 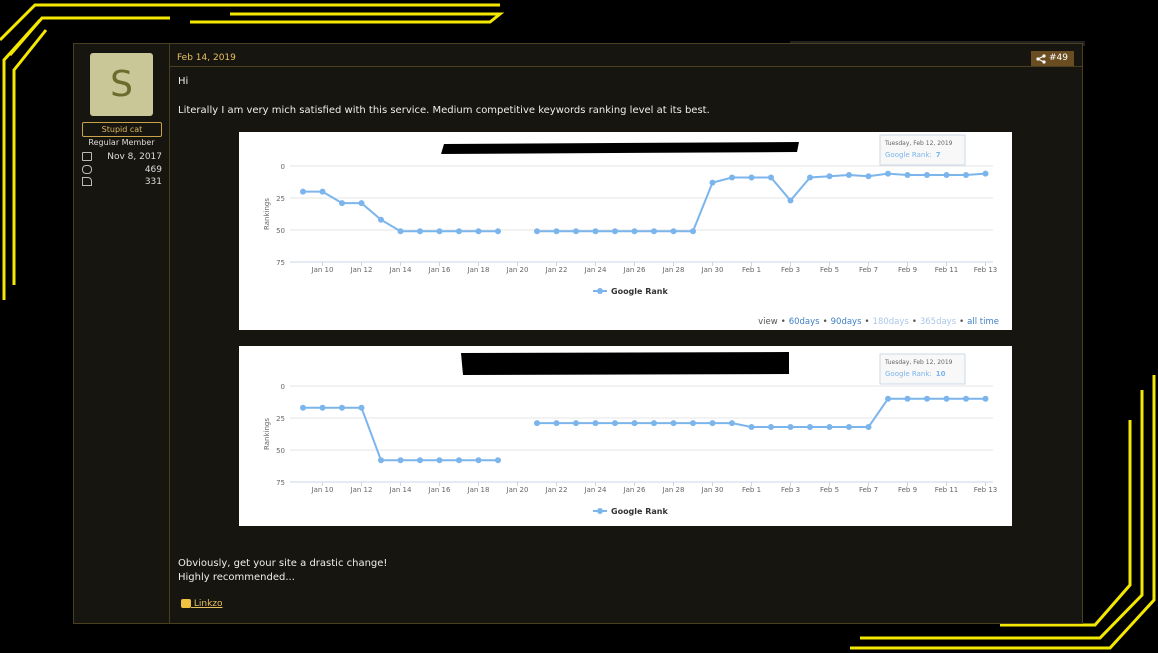 What do you see at coordinates (634, 270) in the screenshot?
I see `x-tick-label: Jan 26` at bounding box center [634, 270].